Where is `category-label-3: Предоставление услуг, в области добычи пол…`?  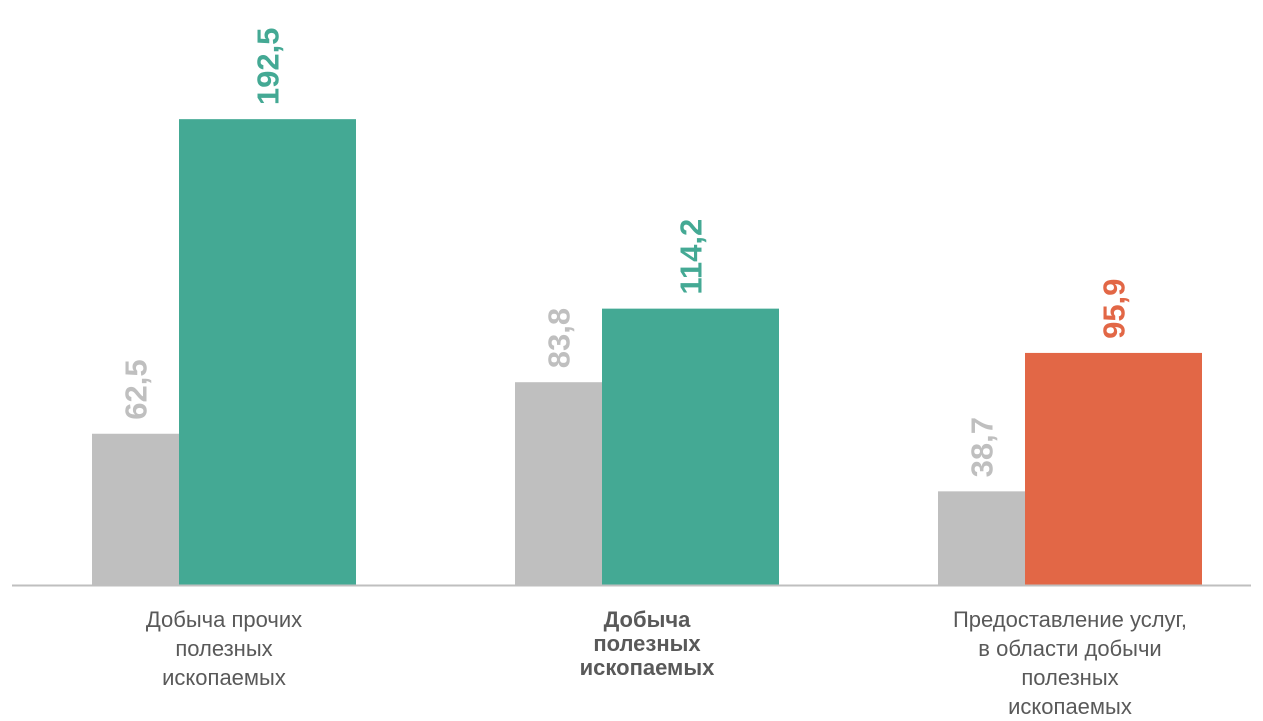 category-label-3: Предоставление услуг, в области добычи пол… is located at coordinates (1070, 663).